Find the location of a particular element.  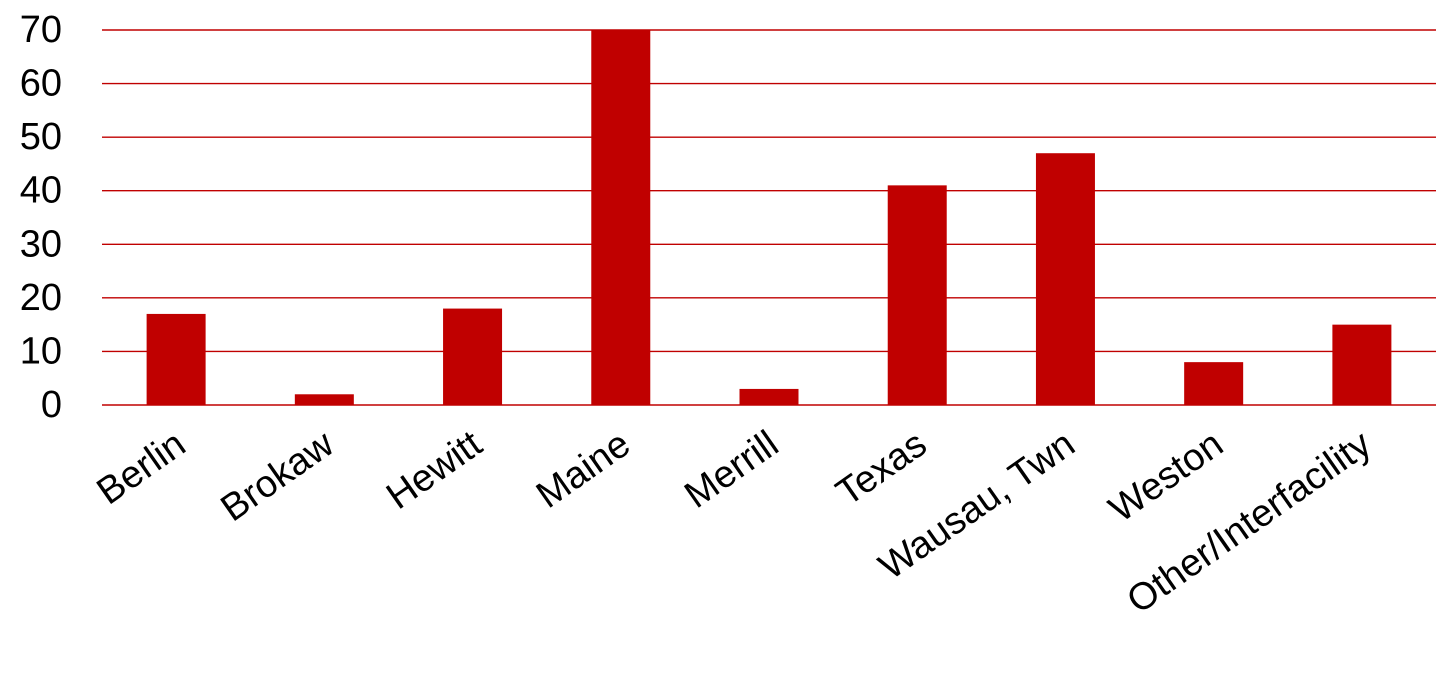

y-axis-ticks: 0 10 20 30 40 50 60 70 is located at coordinates (41, 217).